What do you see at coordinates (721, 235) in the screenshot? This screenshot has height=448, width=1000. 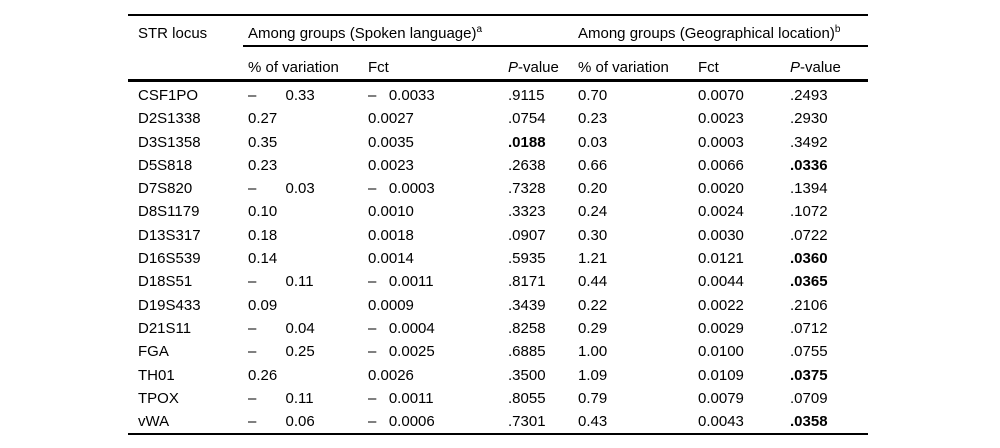 I see `cell-geo-fct: 0.0030` at bounding box center [721, 235].